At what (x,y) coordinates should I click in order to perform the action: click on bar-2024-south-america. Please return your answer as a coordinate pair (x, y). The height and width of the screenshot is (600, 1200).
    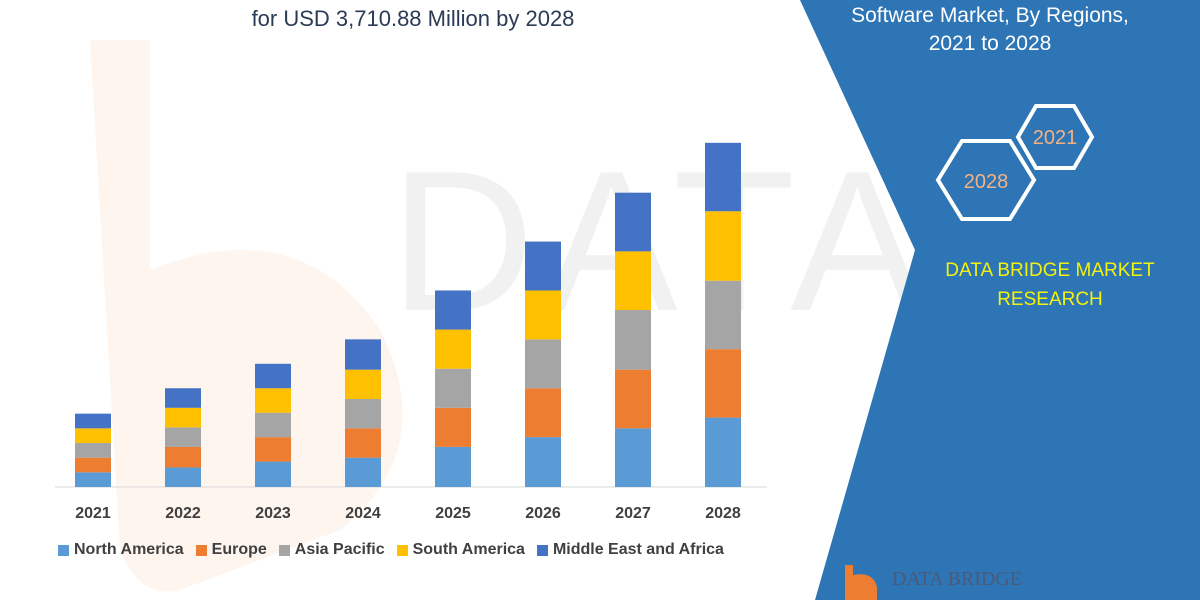
    Looking at the image, I should click on (363, 384).